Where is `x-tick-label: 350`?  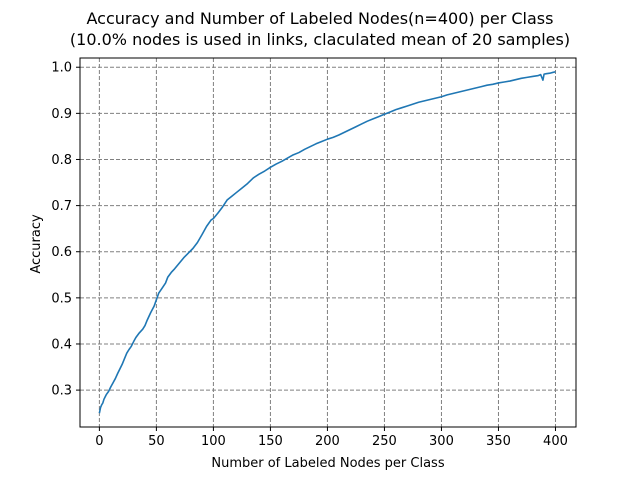 x-tick-label: 350 is located at coordinates (498, 441).